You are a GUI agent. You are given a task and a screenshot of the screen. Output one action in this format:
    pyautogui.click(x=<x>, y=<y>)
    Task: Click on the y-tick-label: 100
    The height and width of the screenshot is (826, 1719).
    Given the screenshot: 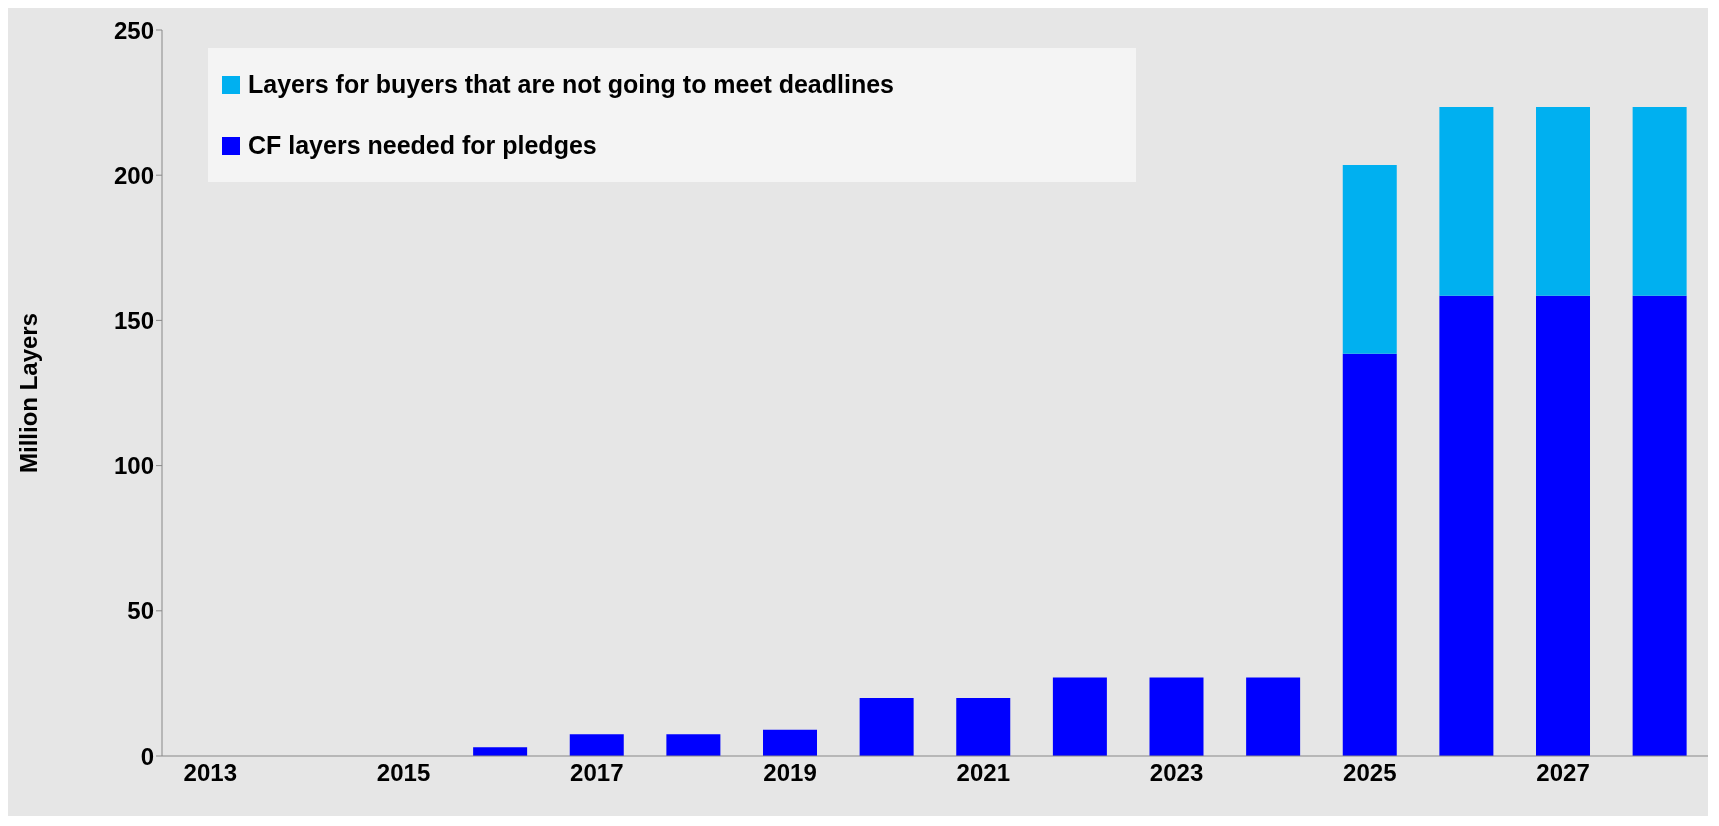 What is the action you would take?
    pyautogui.click(x=133, y=466)
    